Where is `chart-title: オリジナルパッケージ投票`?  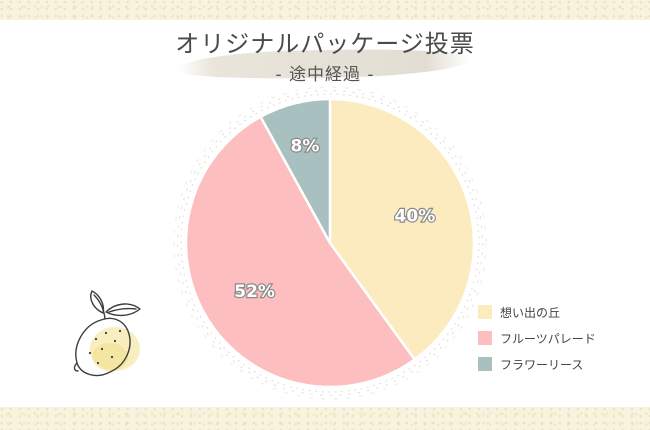
chart-title: オリジナルパッケージ投票 is located at coordinates (325, 44).